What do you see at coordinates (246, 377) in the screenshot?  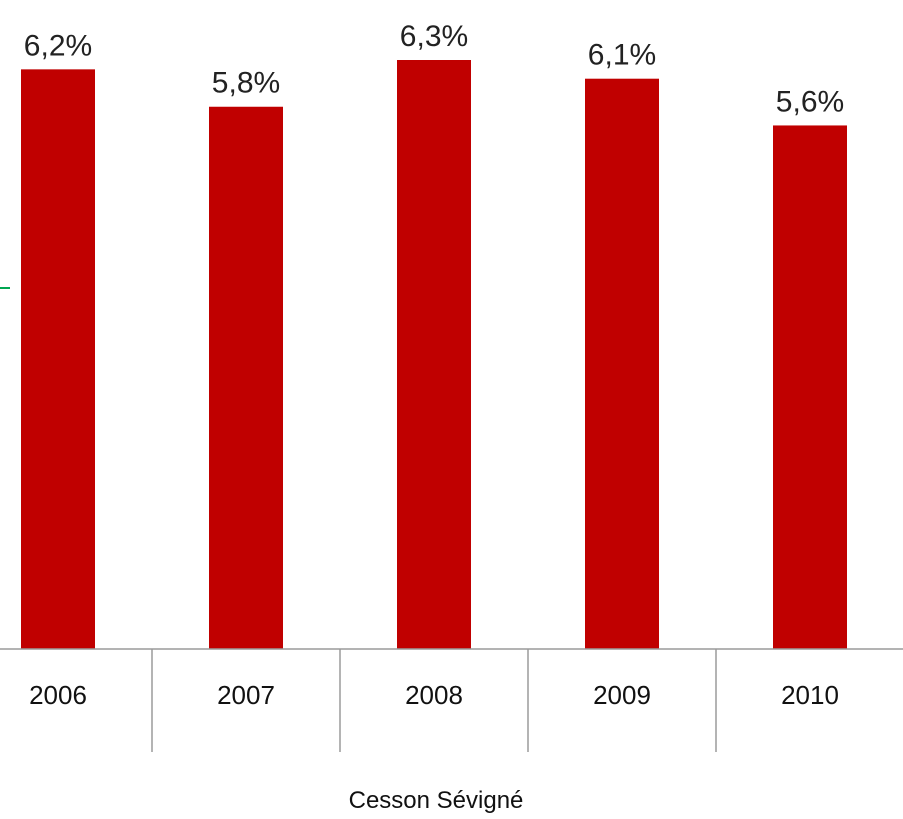 I see `bar-2007` at bounding box center [246, 377].